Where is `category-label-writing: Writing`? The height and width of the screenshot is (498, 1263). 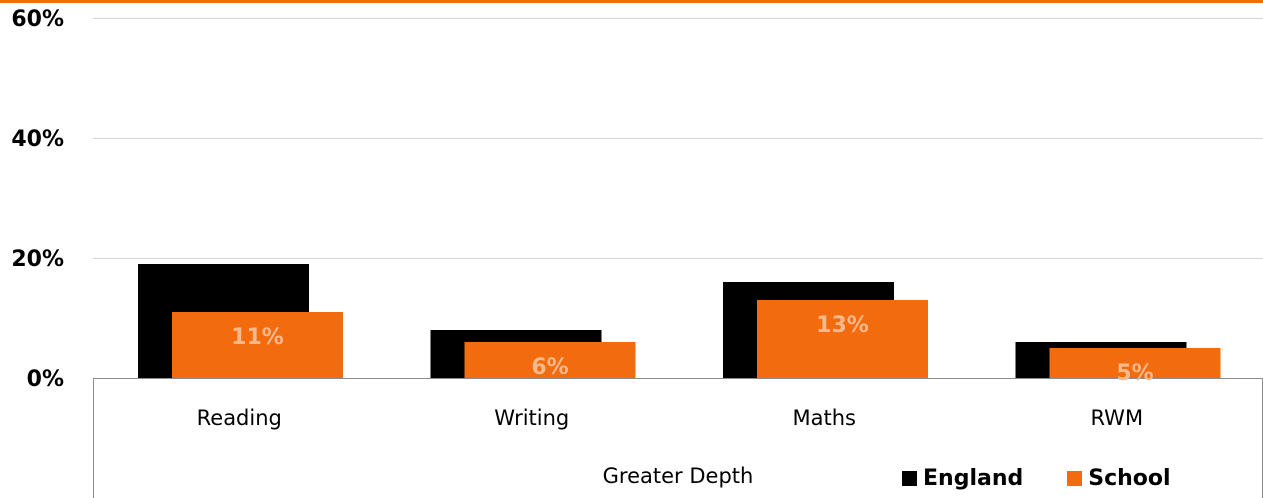 category-label-writing: Writing is located at coordinates (531, 418).